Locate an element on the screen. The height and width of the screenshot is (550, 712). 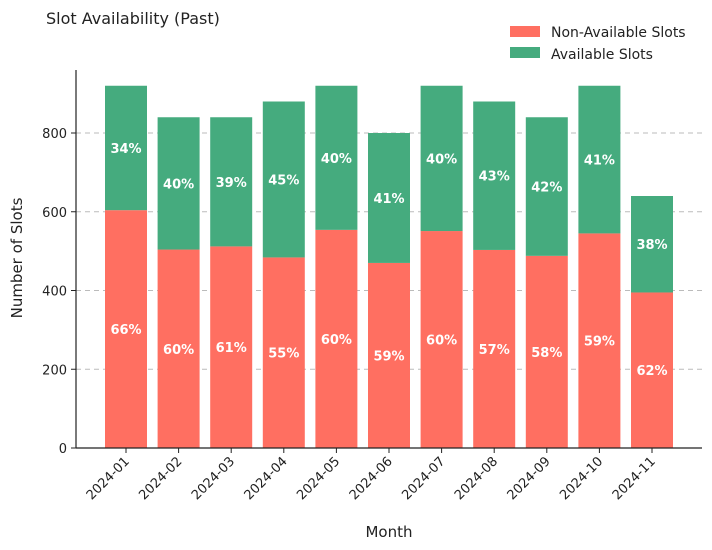
y-tick-label: 800 is located at coordinates (54, 134).